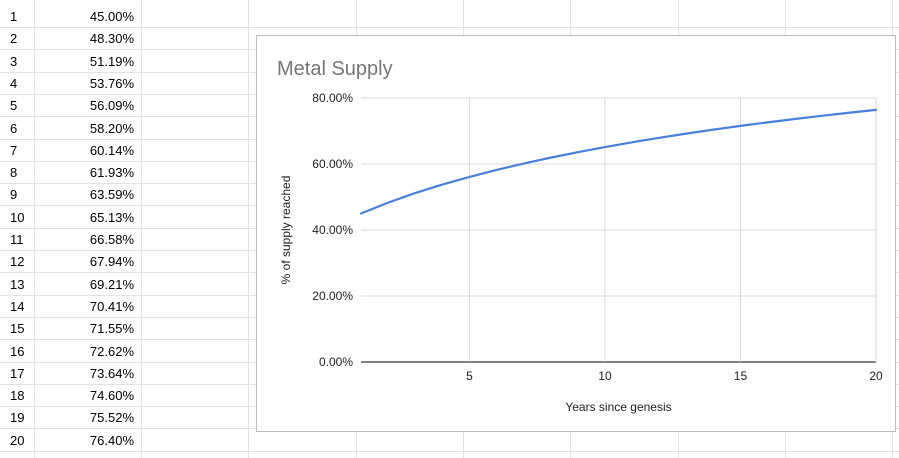  What do you see at coordinates (618, 161) in the screenshot?
I see `series-line` at bounding box center [618, 161].